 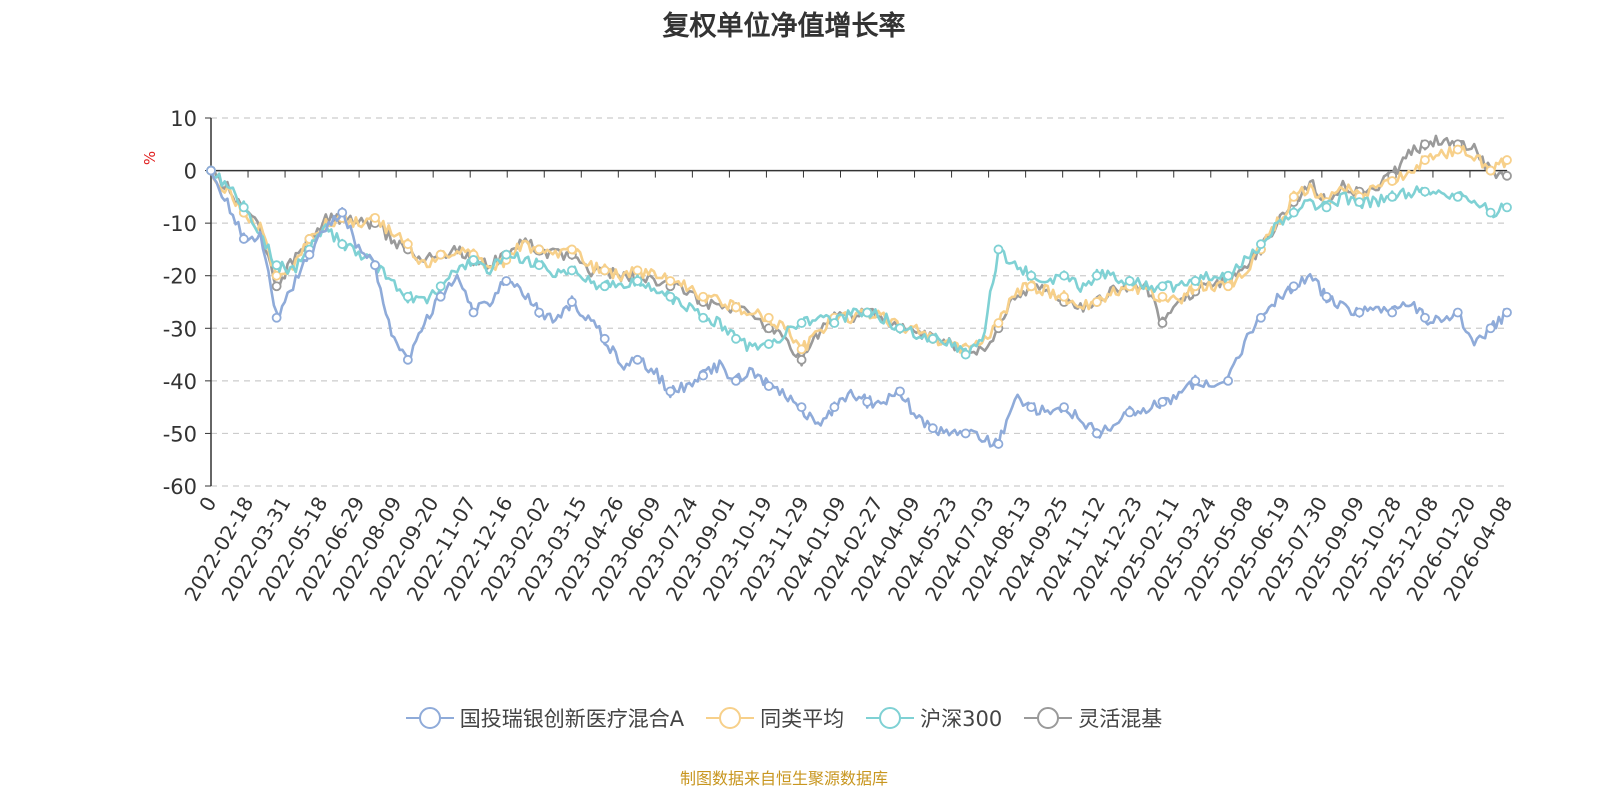 I want to click on legend-item: 同类平均, so click(x=775, y=718).